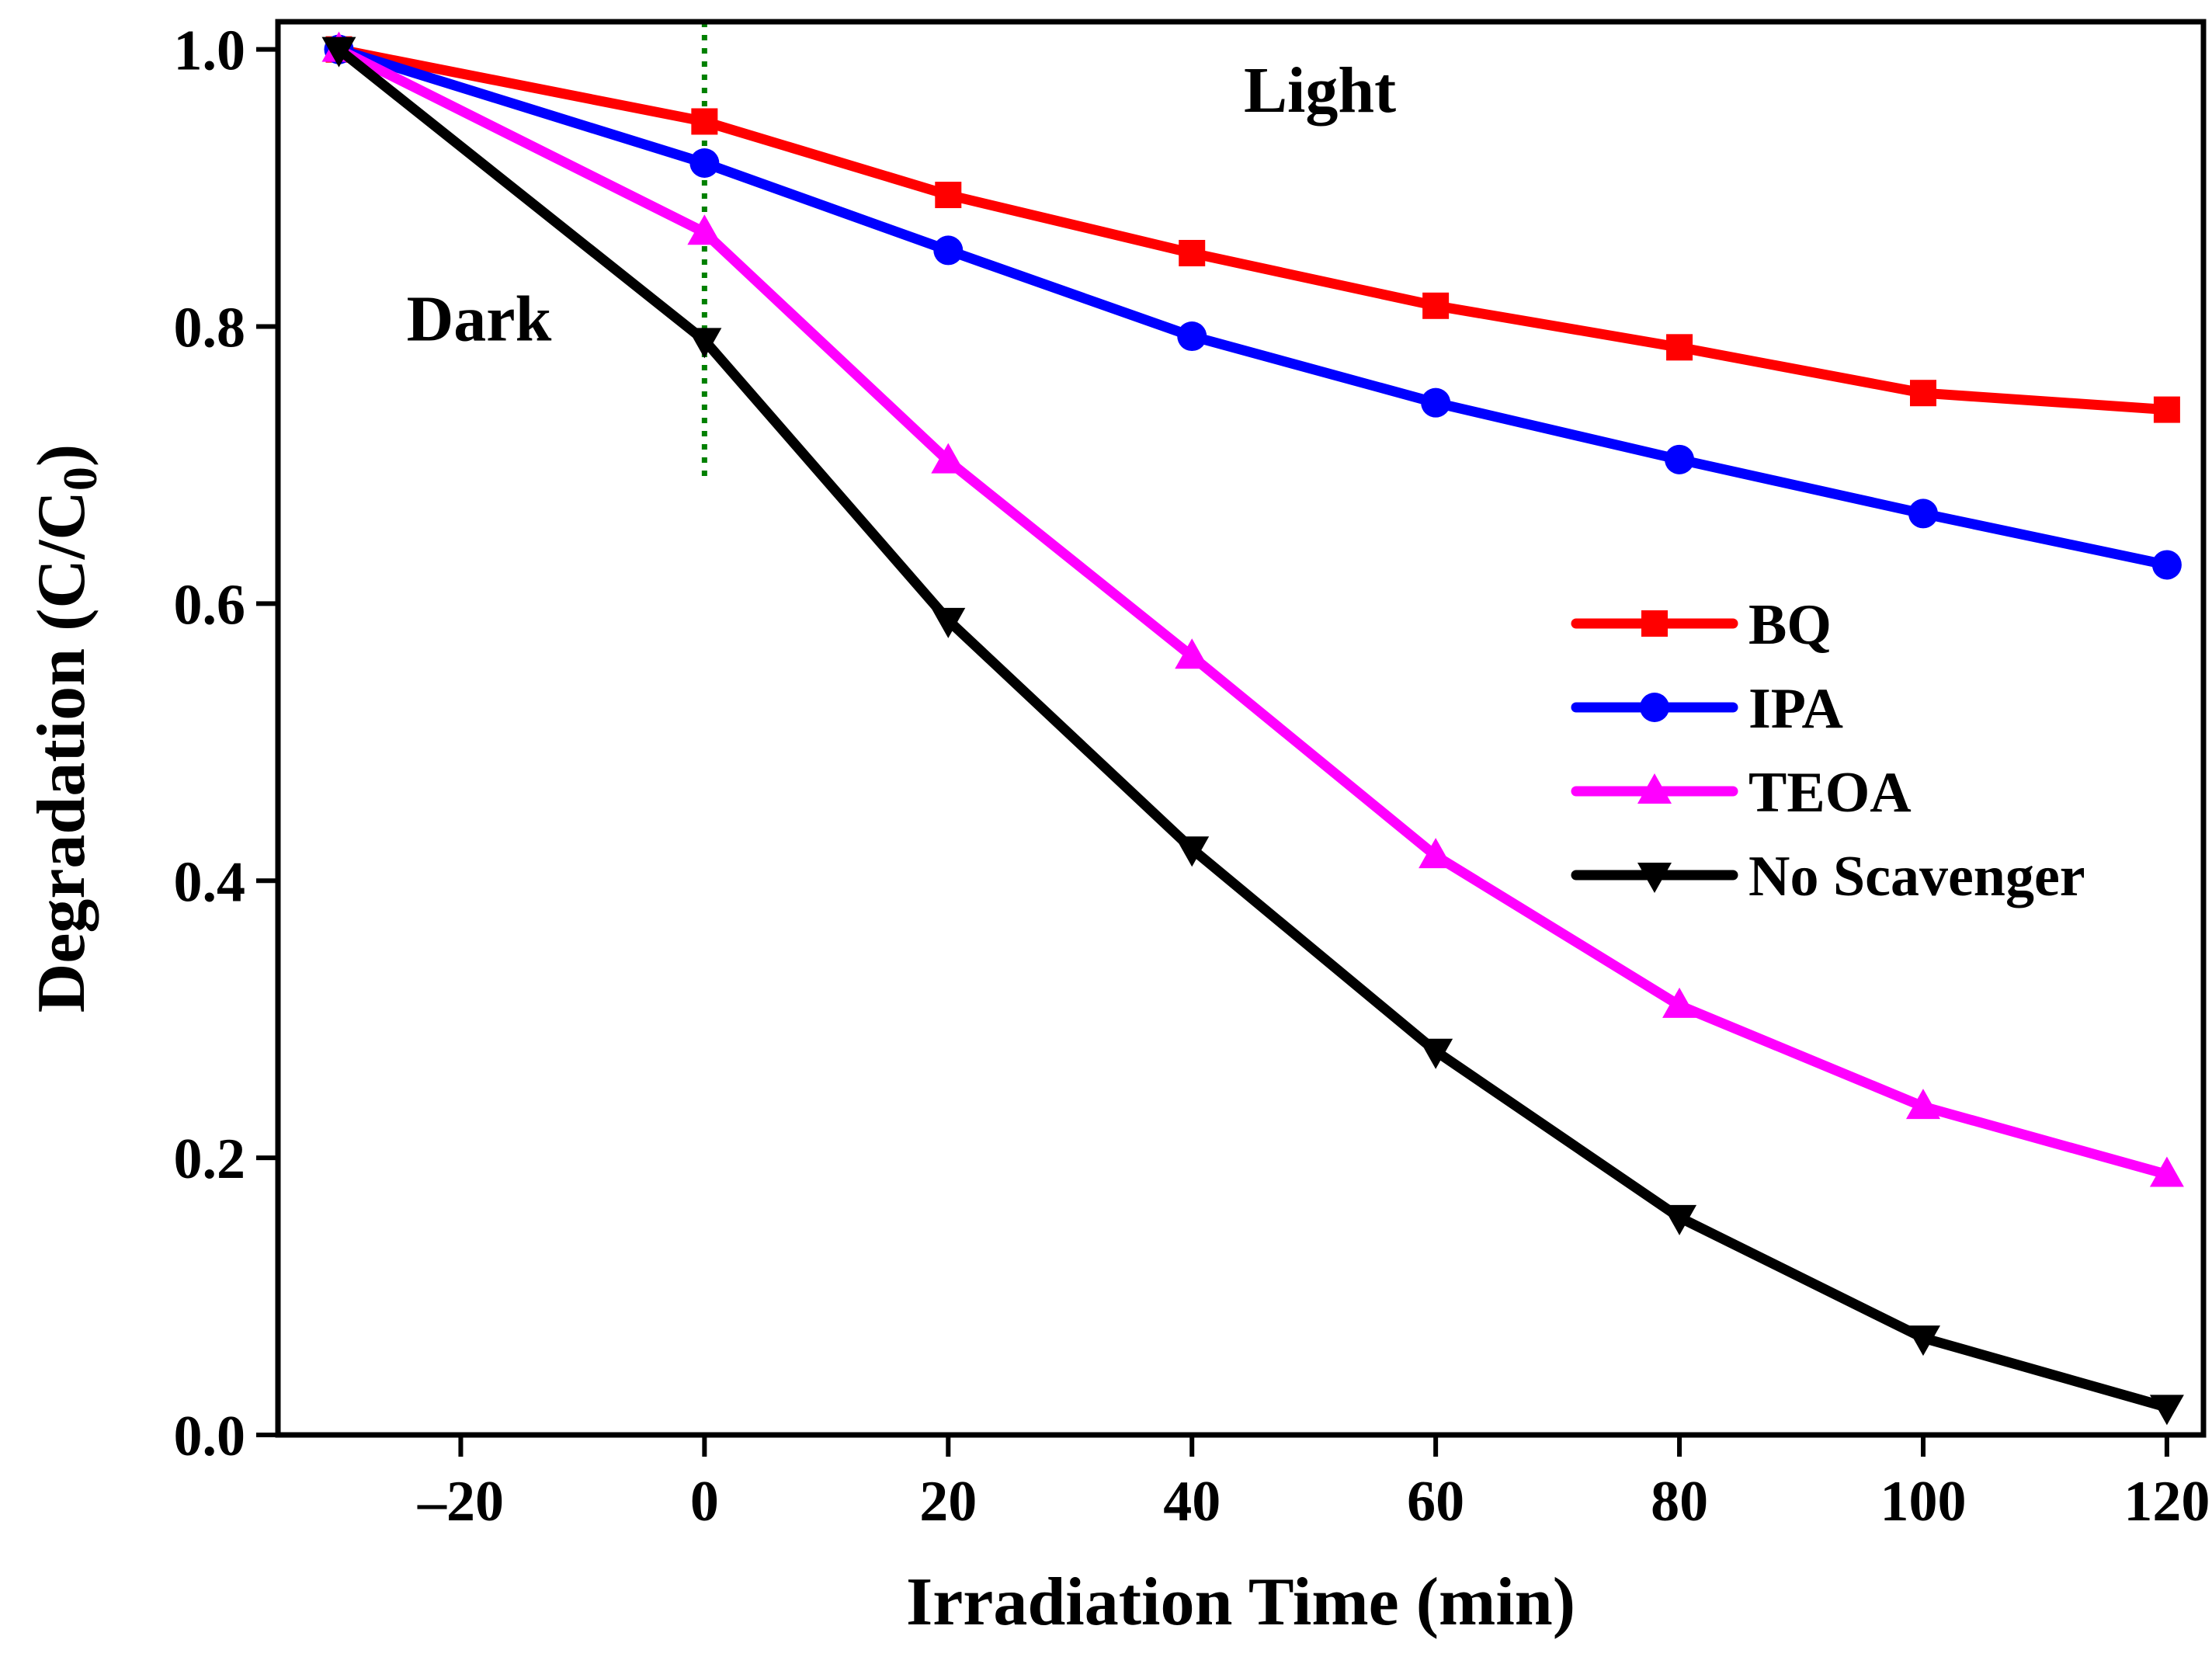 The width and height of the screenshot is (2212, 1657). Describe the element at coordinates (1654, 789) in the screenshot. I see `legend-marker-teoa` at that location.